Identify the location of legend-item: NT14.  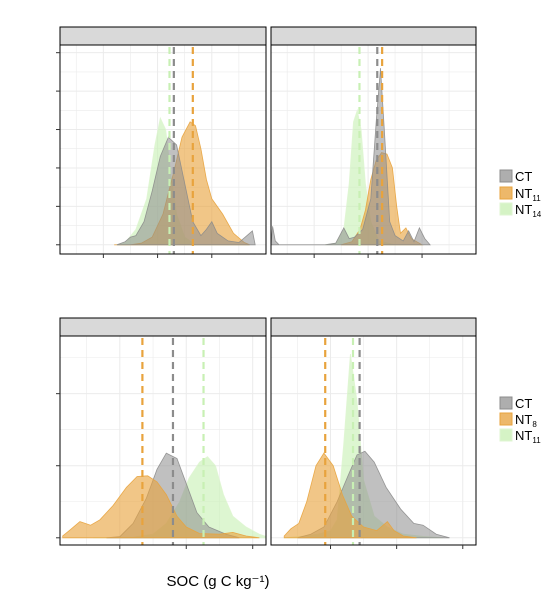
(520, 210).